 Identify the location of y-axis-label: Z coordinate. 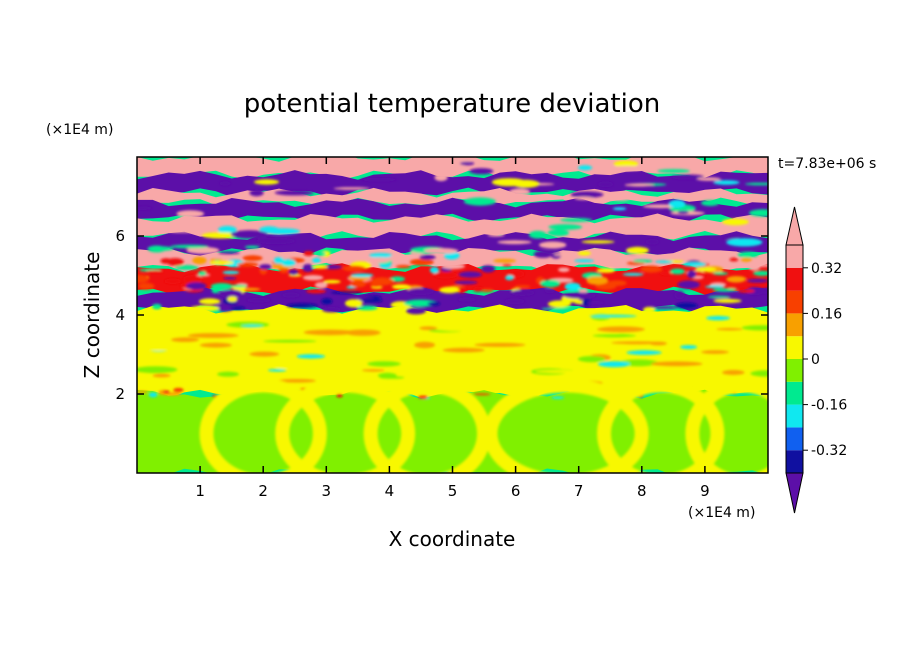
(92, 315).